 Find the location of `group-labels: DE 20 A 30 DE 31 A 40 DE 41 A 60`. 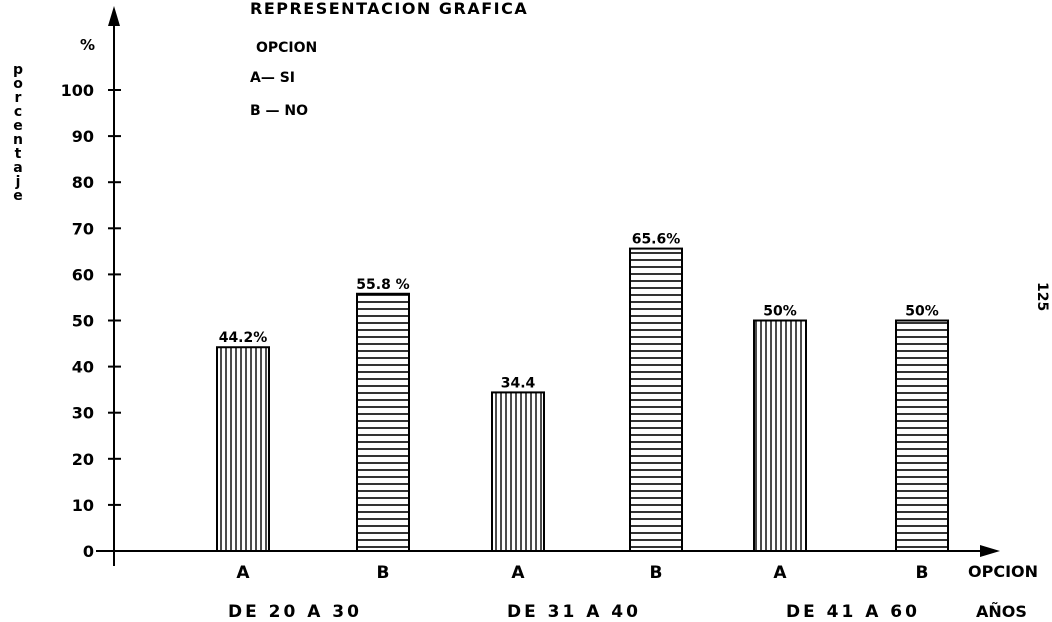

group-labels: DE 20 A 30 DE 31 A 40 DE 41 A 60 is located at coordinates (574, 612).